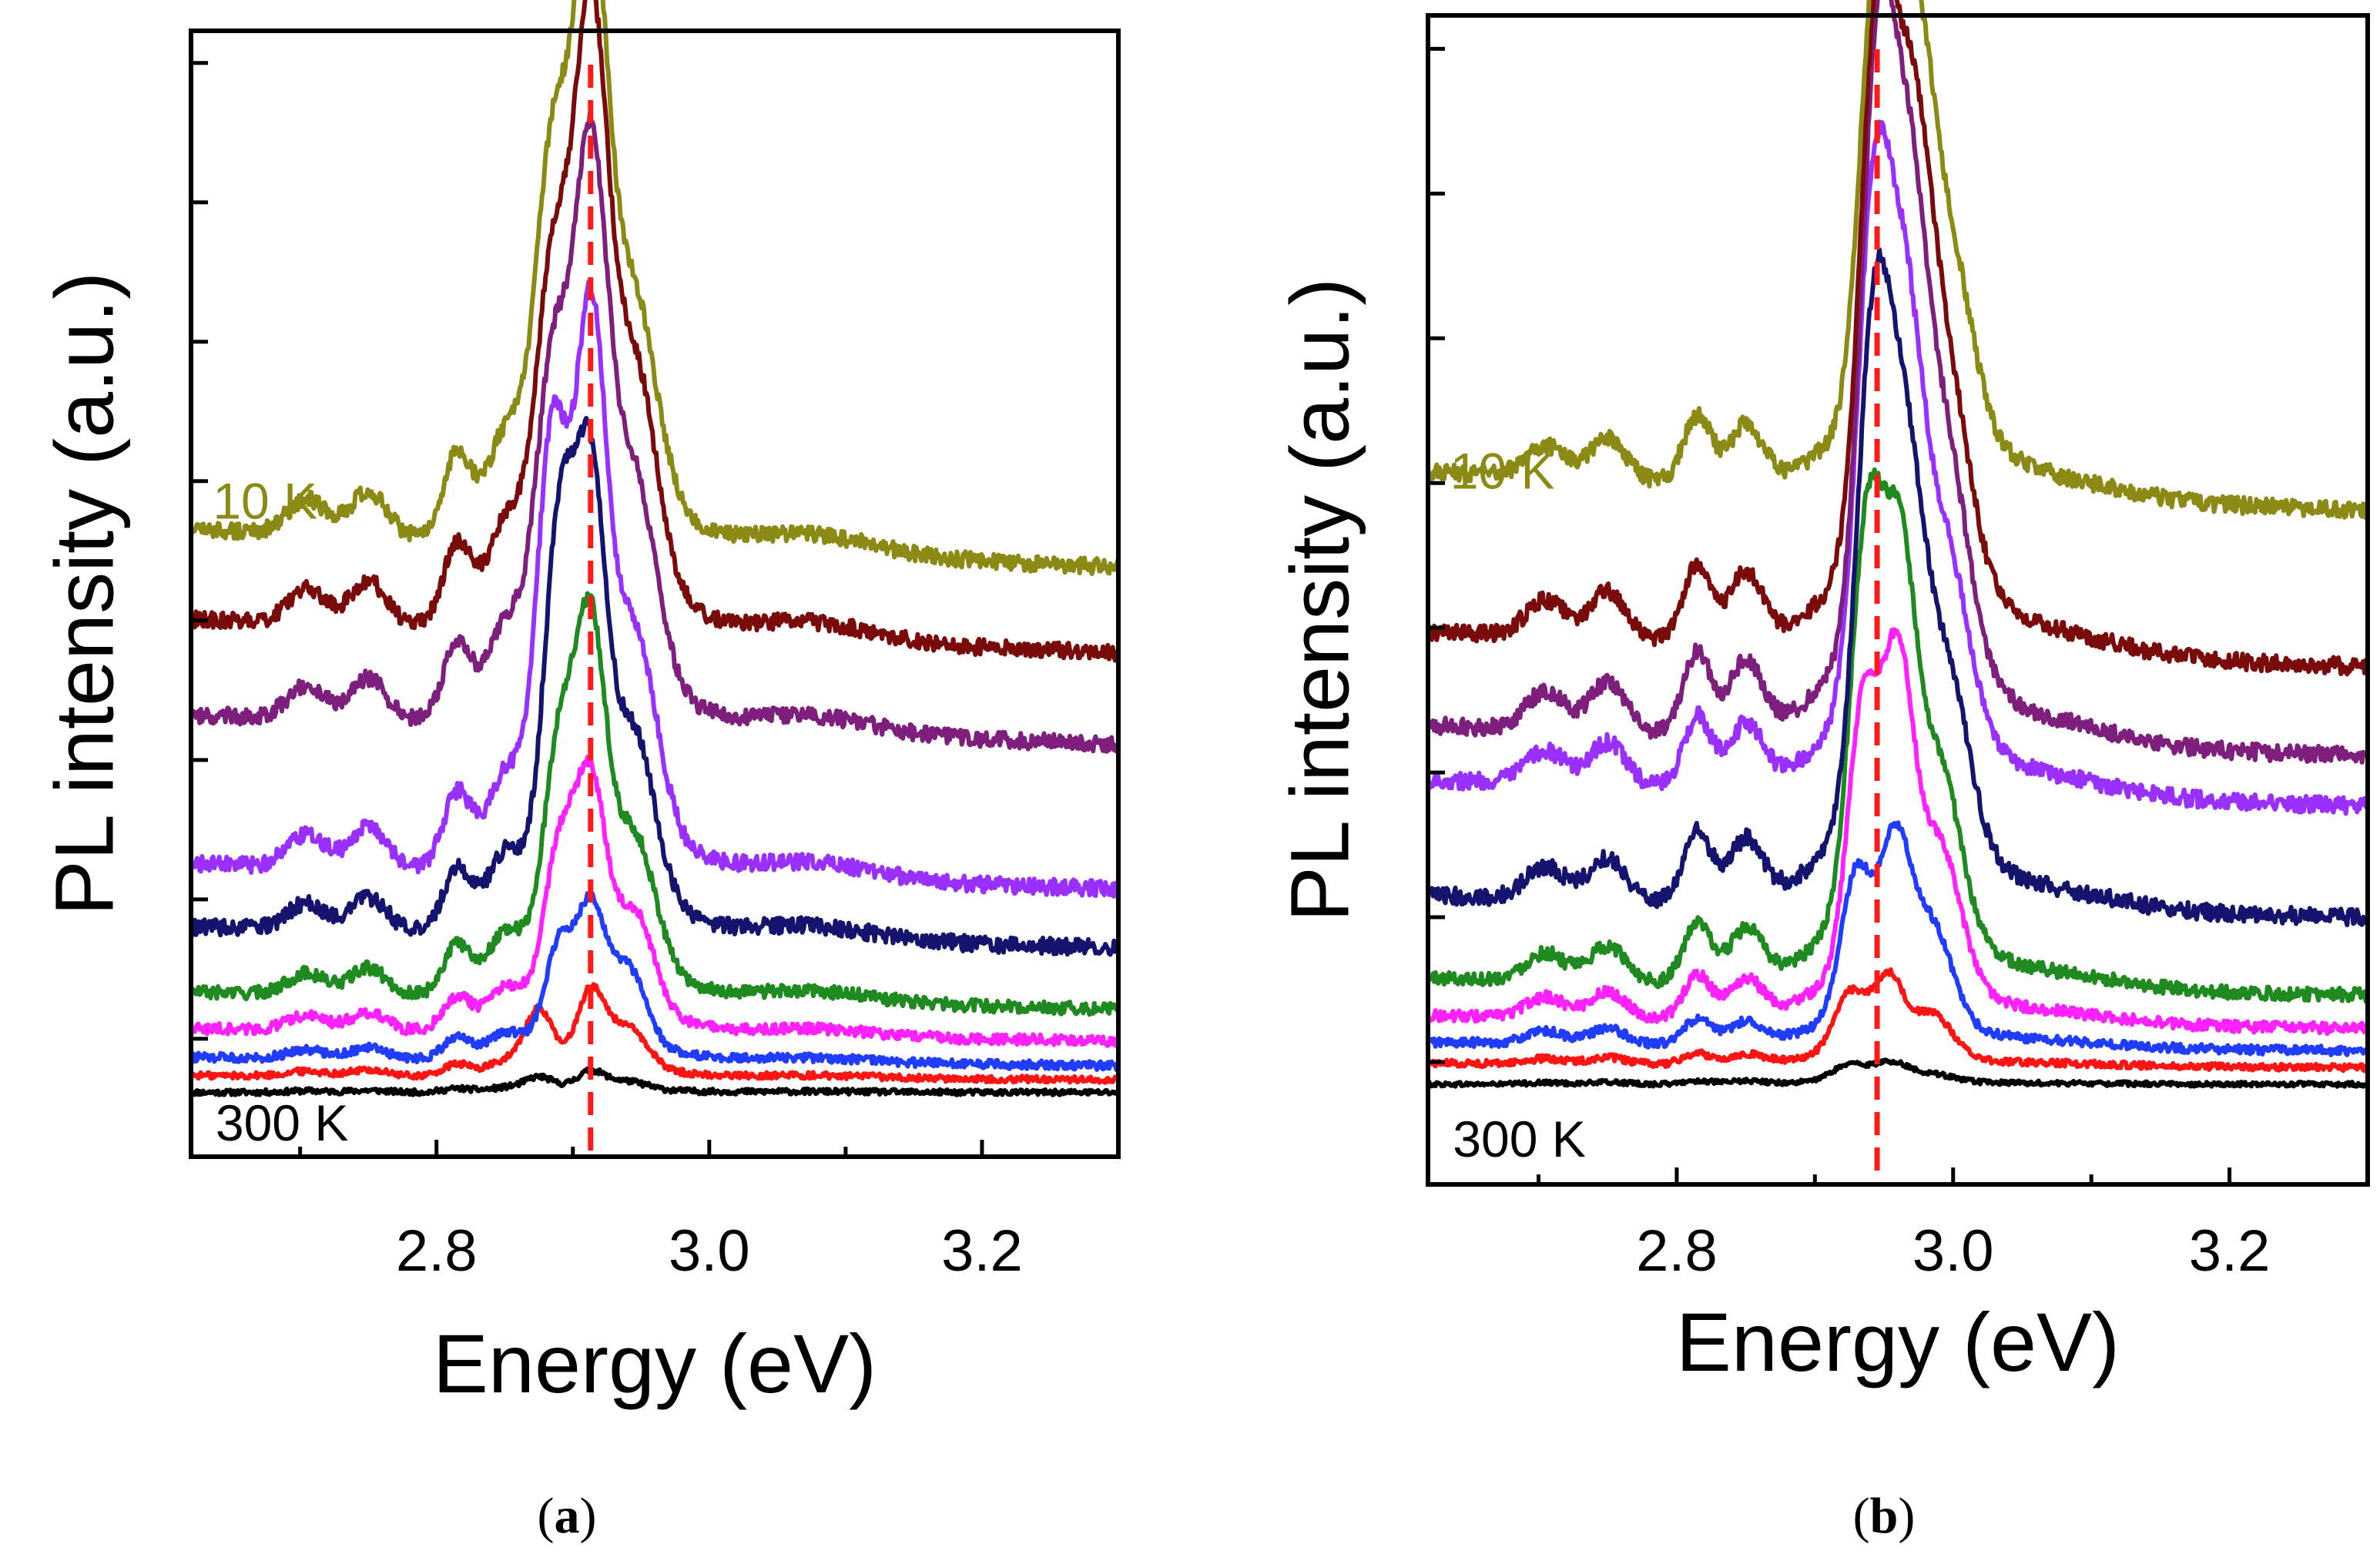 The height and width of the screenshot is (1561, 2380). I want to click on series-line-t6, so click(654, 686).